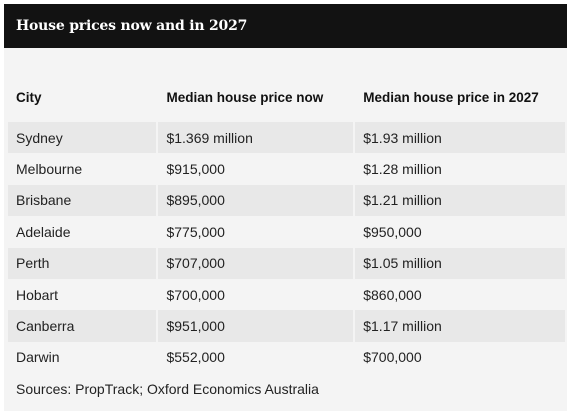 The height and width of the screenshot is (417, 573). What do you see at coordinates (82, 169) in the screenshot?
I see `city-cell: Melbourne` at bounding box center [82, 169].